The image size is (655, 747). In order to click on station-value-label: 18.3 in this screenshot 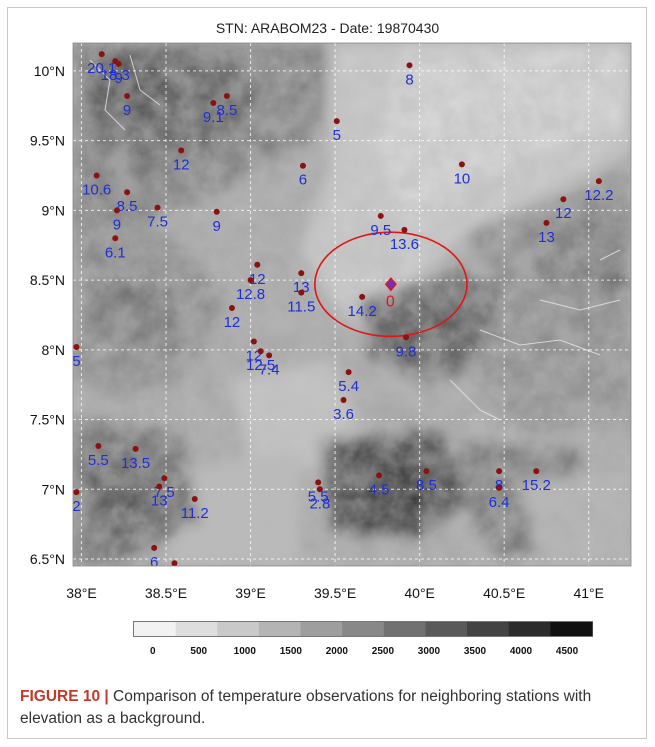, I will do `click(115, 75)`.